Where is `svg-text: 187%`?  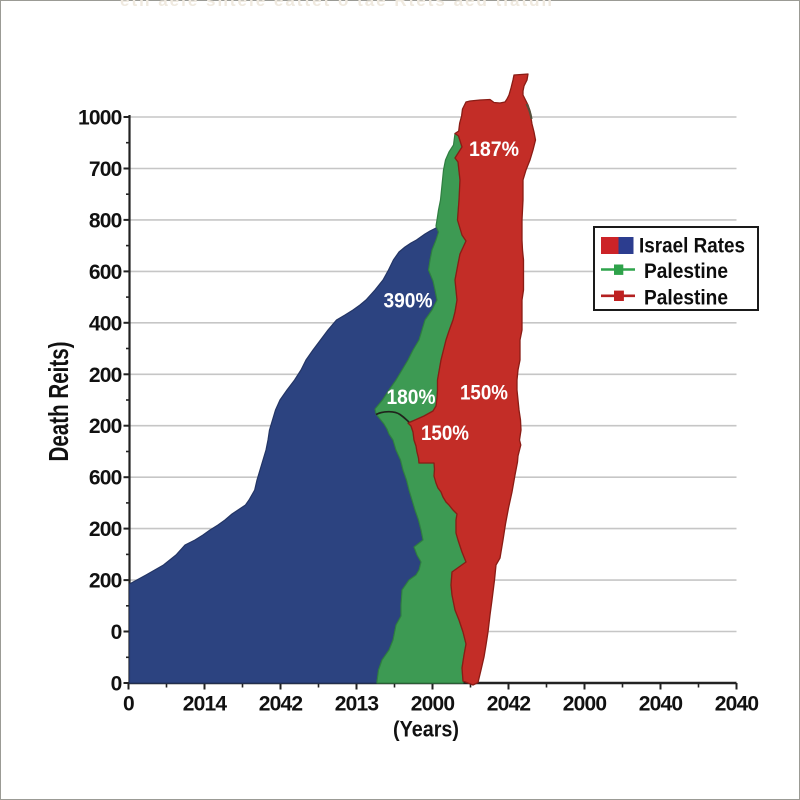
svg-text: 187% is located at coordinates (494, 149).